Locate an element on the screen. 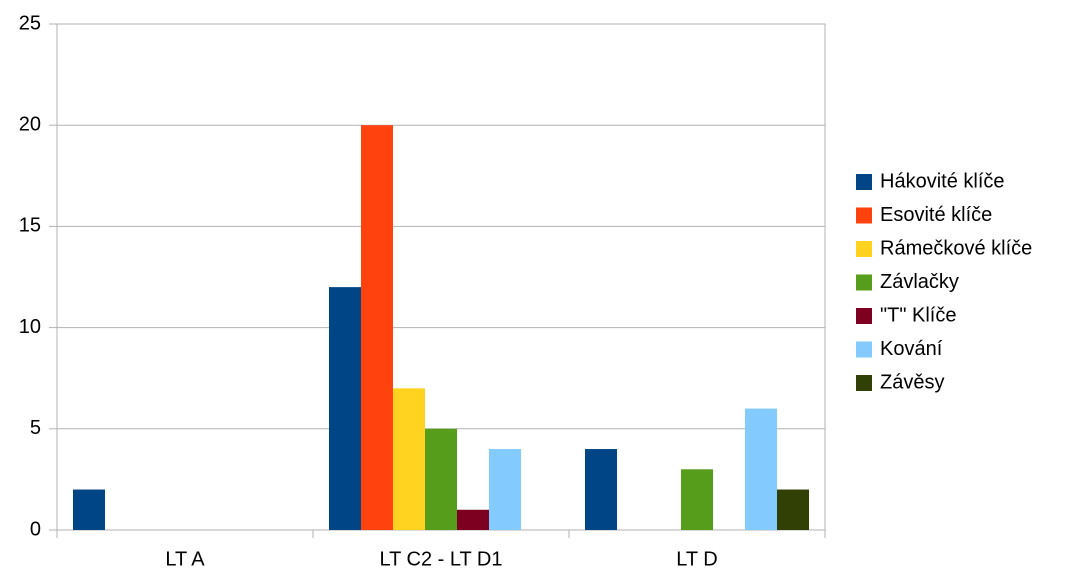  y-tick-label: 5 is located at coordinates (35, 428).